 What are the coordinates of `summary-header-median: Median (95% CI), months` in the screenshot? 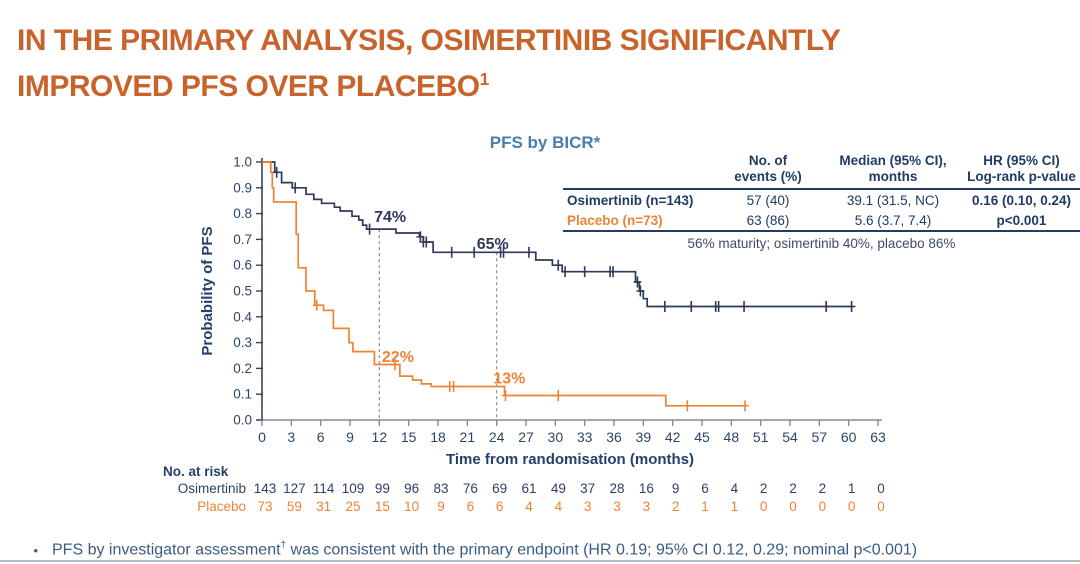 It's located at (893, 168).